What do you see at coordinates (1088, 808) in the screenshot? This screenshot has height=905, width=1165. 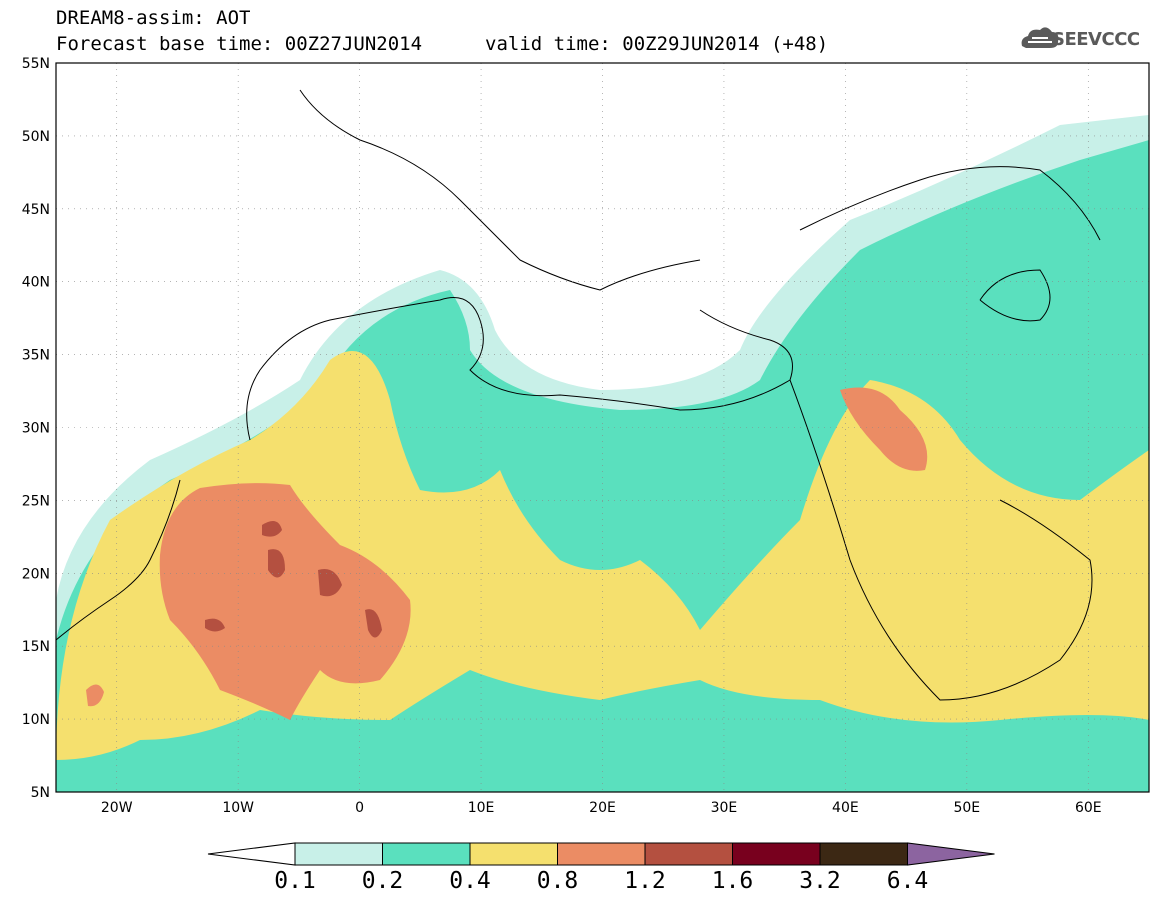 I see `lon-tick-label: 60E` at bounding box center [1088, 808].